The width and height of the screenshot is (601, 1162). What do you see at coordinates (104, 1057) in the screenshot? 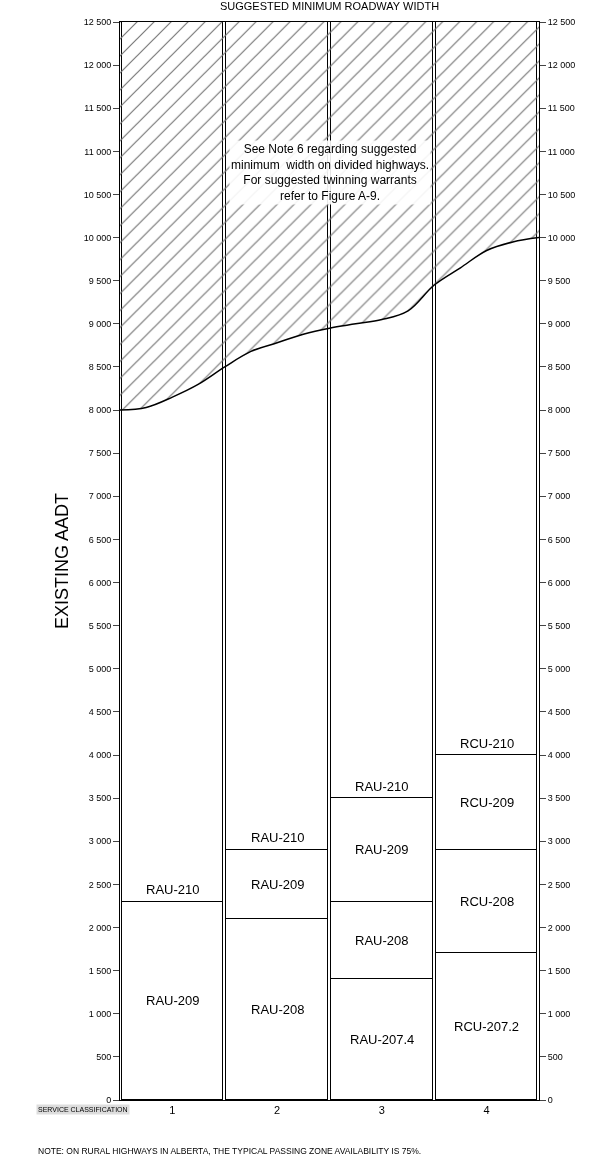
I see `y-tick-label: 500` at bounding box center [104, 1057].